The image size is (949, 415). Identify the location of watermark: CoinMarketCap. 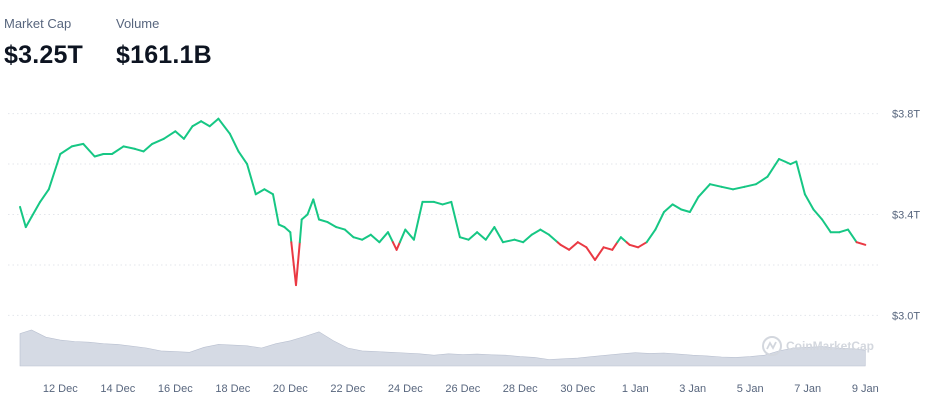
(818, 346).